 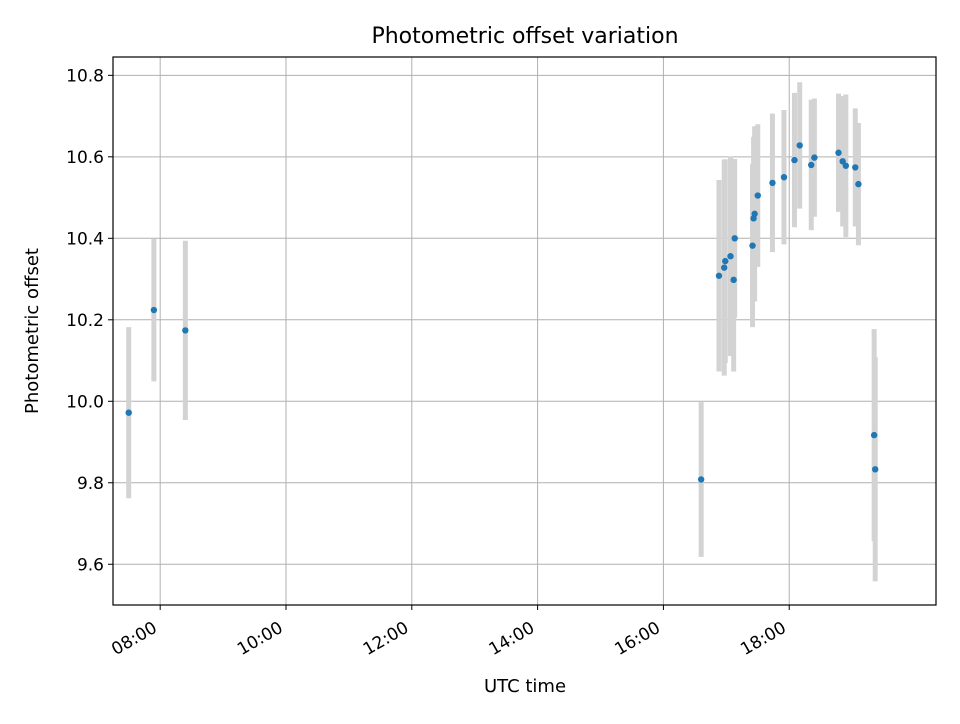 I want to click on y-tick-label: 9.6, so click(x=90, y=565).